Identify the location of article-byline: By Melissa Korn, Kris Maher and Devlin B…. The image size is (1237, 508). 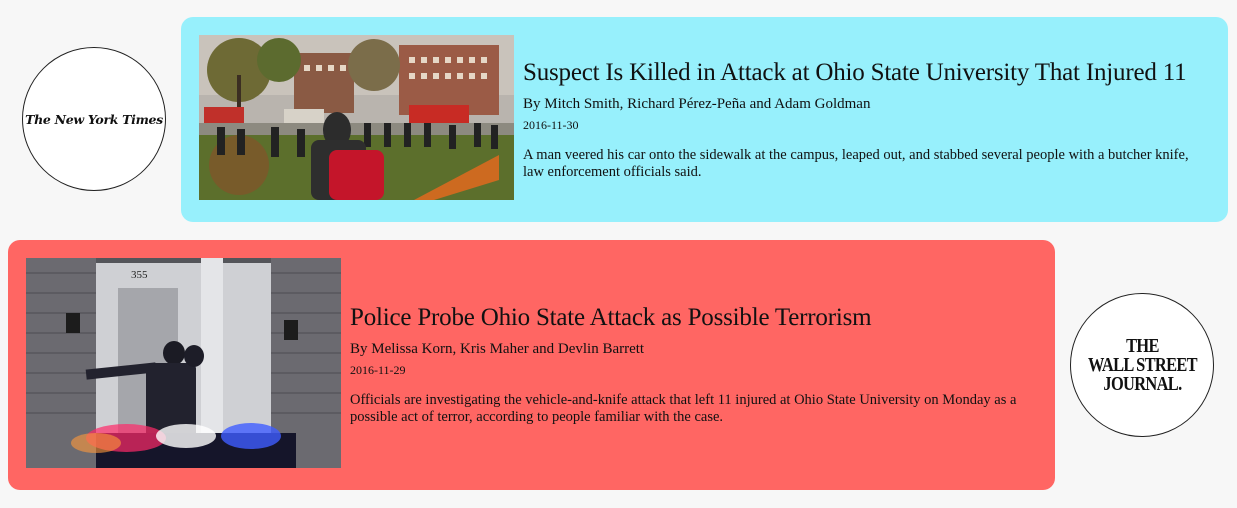
(497, 349).